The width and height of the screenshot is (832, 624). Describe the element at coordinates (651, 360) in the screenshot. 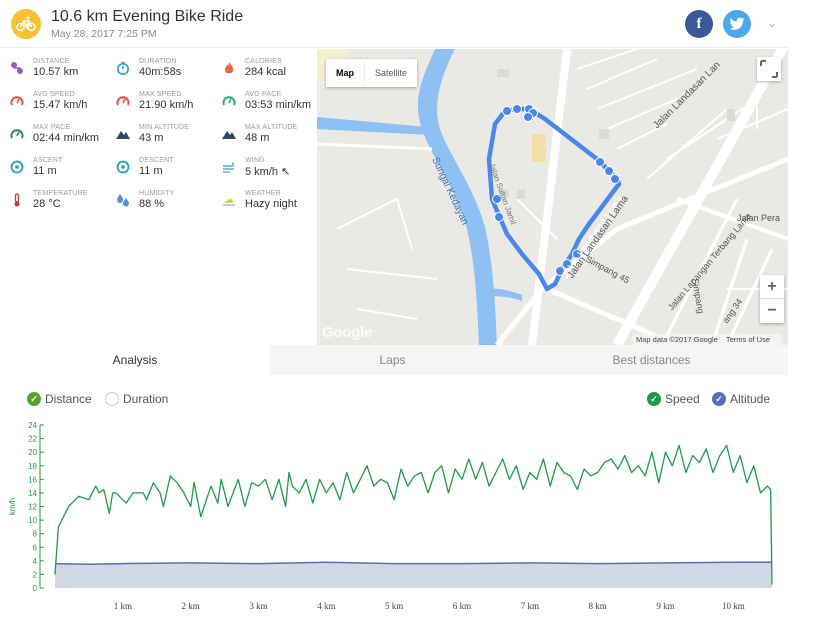

I see `tab-best-distances: Best distances` at that location.